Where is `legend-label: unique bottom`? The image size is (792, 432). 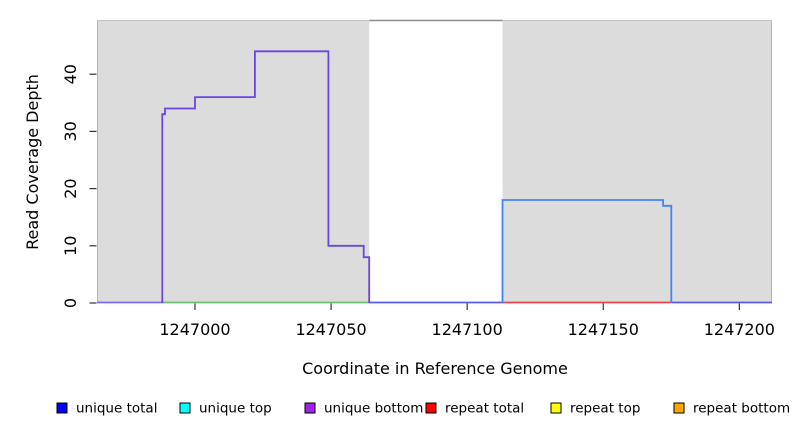
legend-label: unique bottom is located at coordinates (373, 409).